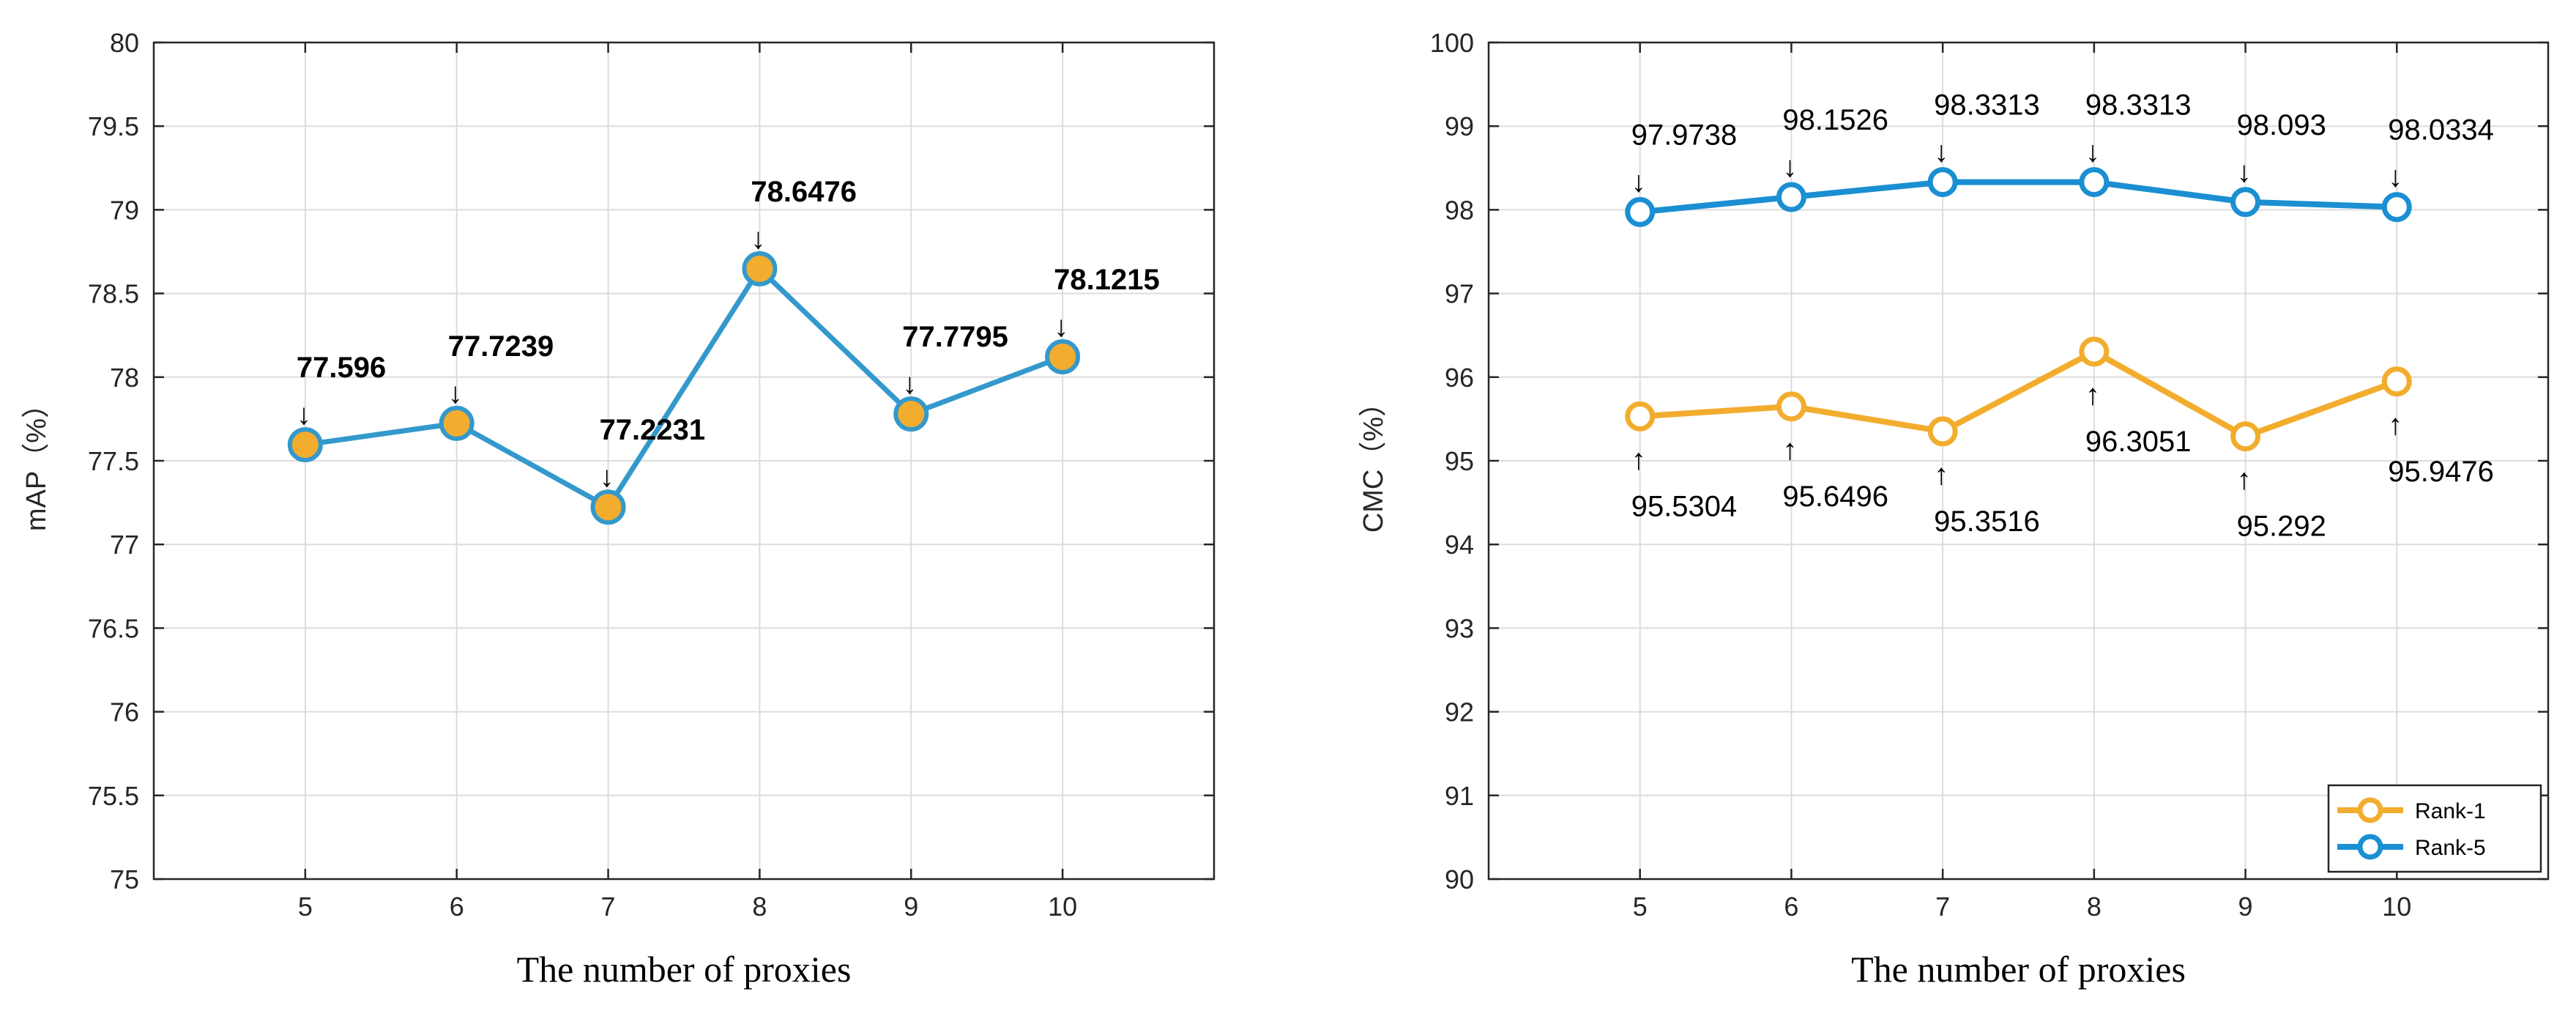  What do you see at coordinates (1640, 907) in the screenshot?
I see `x-tick-label: 5` at bounding box center [1640, 907].